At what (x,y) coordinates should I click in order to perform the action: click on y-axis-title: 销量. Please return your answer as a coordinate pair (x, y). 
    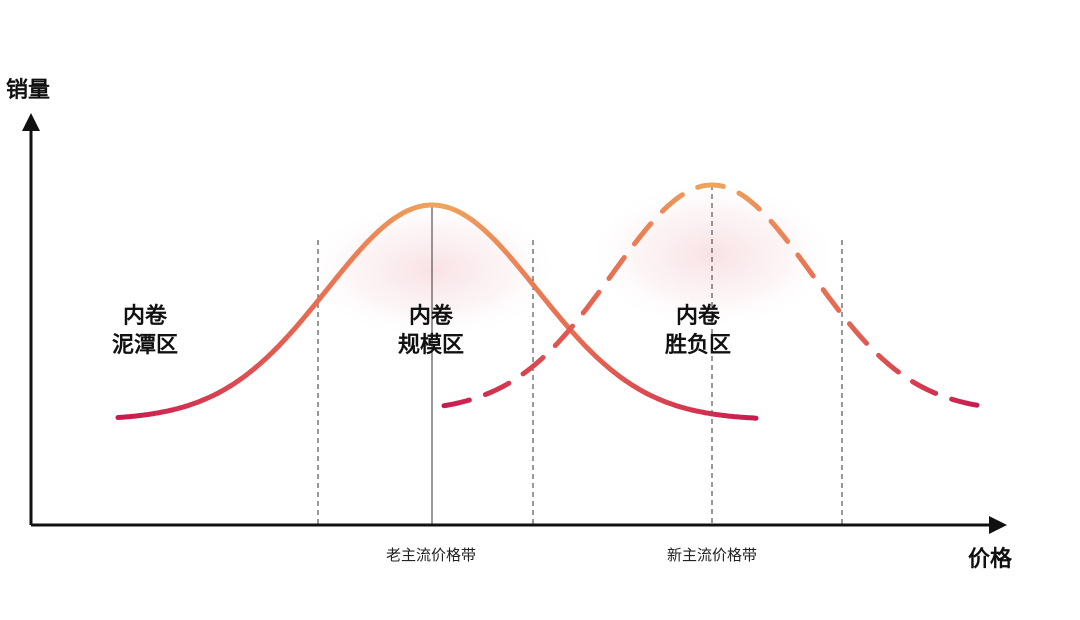
    Looking at the image, I should click on (28, 90).